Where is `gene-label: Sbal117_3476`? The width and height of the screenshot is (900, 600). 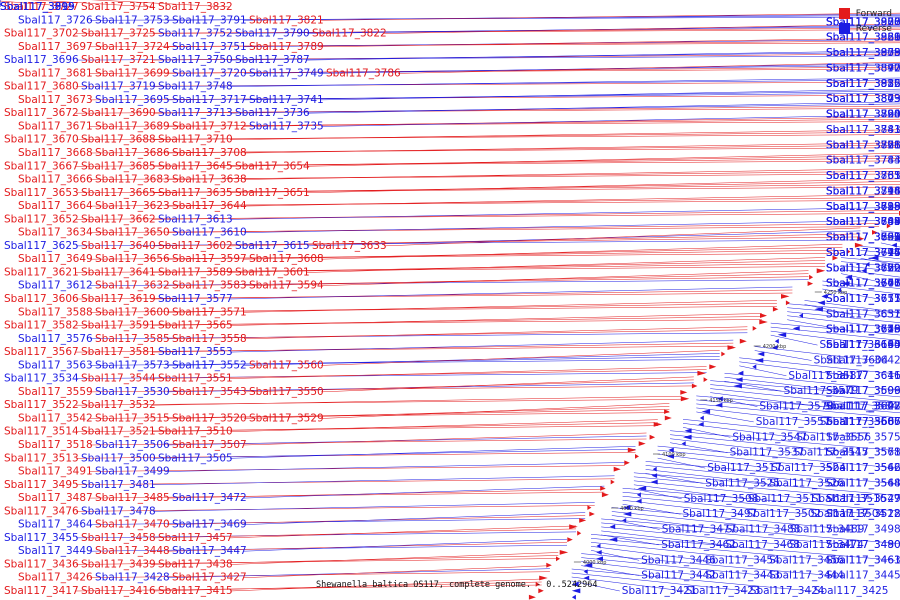
gene-label: Sbal117_3476 is located at coordinates (41, 511).